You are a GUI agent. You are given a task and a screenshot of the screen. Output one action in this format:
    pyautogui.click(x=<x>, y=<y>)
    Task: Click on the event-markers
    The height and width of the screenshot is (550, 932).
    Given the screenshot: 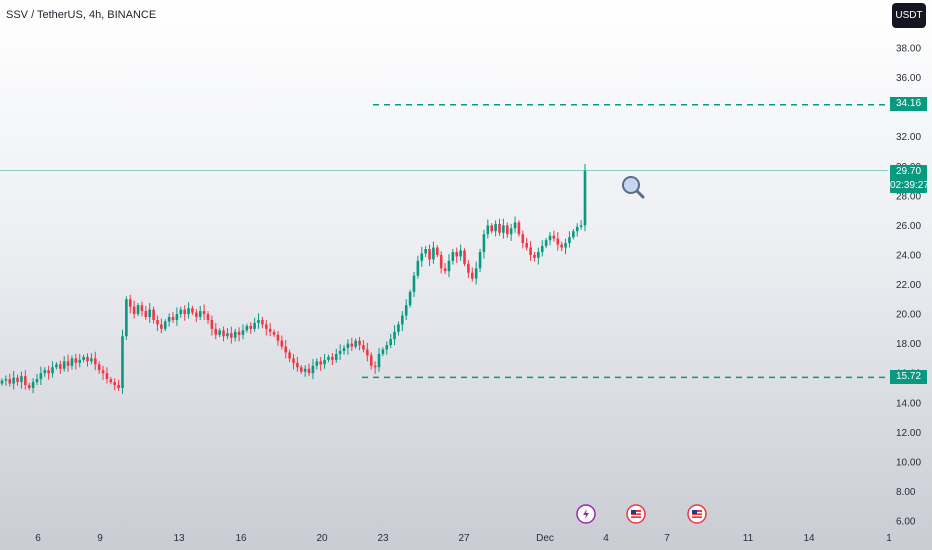 What is the action you would take?
    pyautogui.click(x=641, y=514)
    